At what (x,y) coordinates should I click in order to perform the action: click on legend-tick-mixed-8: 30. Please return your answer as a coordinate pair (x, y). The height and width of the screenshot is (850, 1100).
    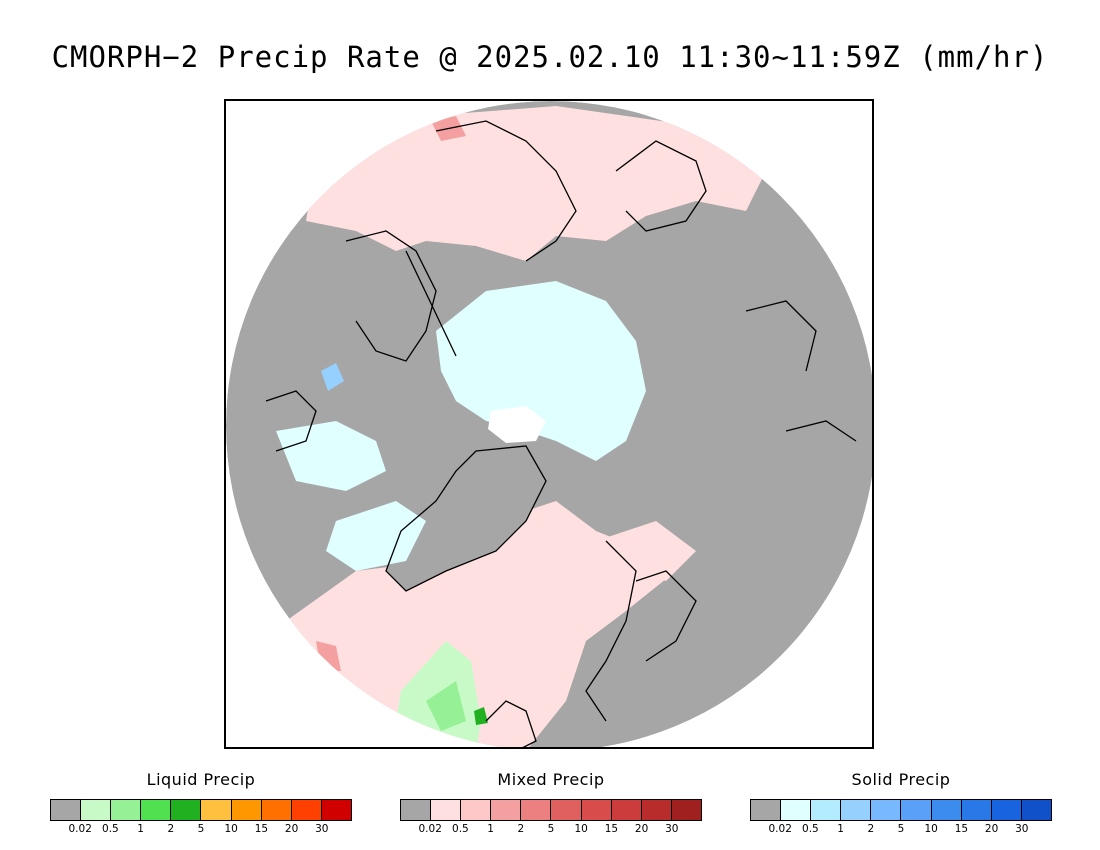
    Looking at the image, I should click on (672, 829).